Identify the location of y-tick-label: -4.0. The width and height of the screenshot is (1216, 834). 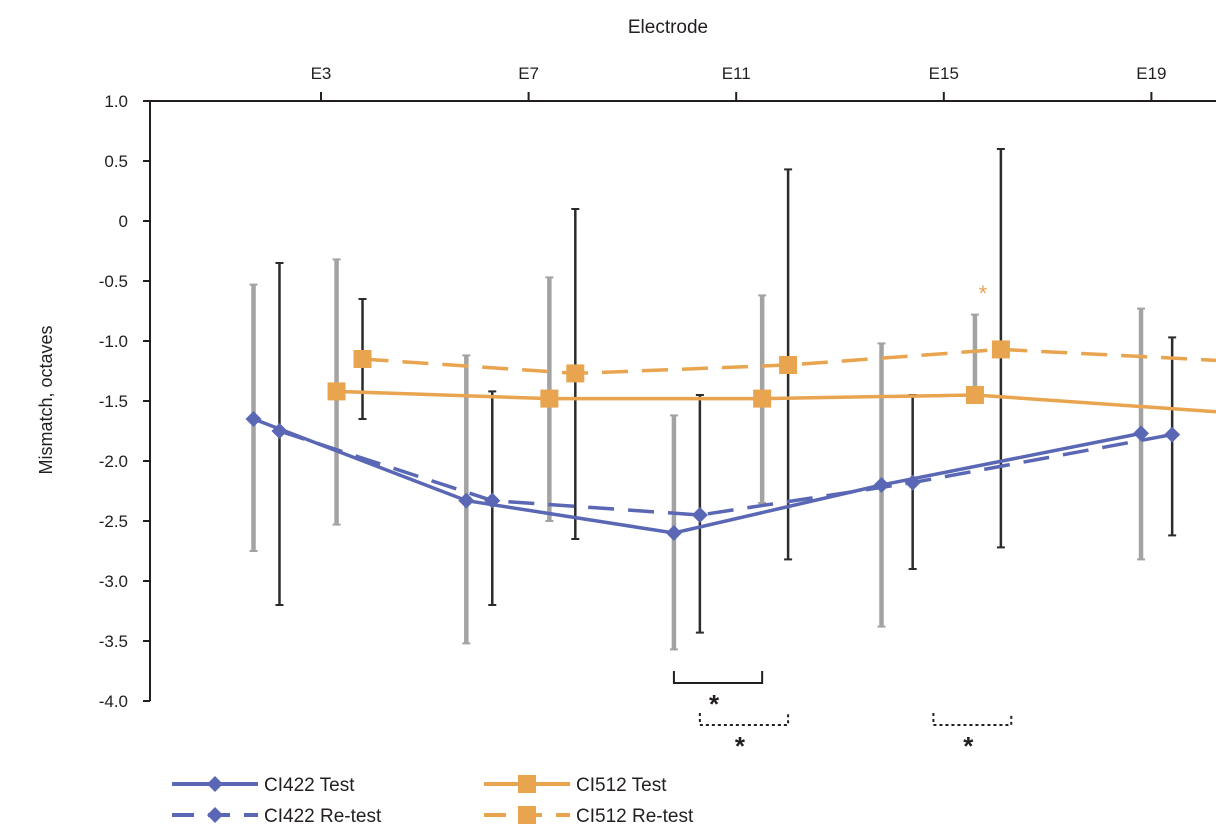
(113, 701).